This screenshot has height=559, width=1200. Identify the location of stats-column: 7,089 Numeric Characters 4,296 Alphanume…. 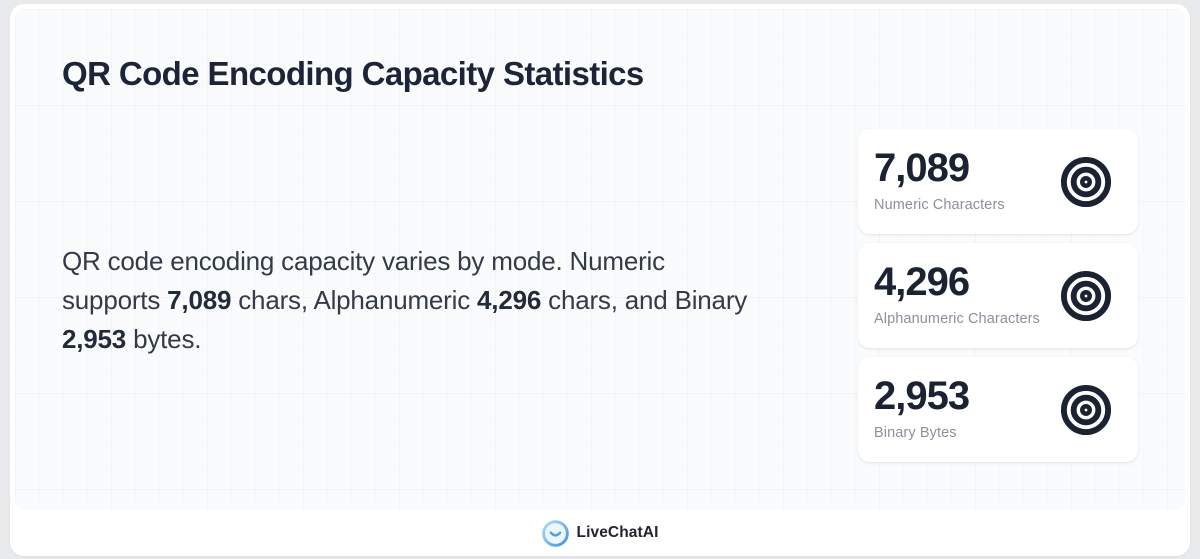
(998, 295).